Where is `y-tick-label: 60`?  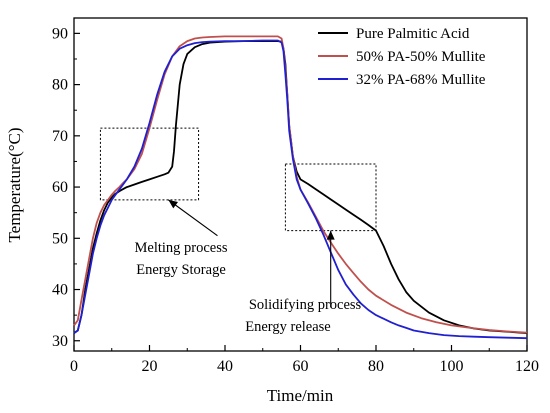 y-tick-label: 60 is located at coordinates (60, 187).